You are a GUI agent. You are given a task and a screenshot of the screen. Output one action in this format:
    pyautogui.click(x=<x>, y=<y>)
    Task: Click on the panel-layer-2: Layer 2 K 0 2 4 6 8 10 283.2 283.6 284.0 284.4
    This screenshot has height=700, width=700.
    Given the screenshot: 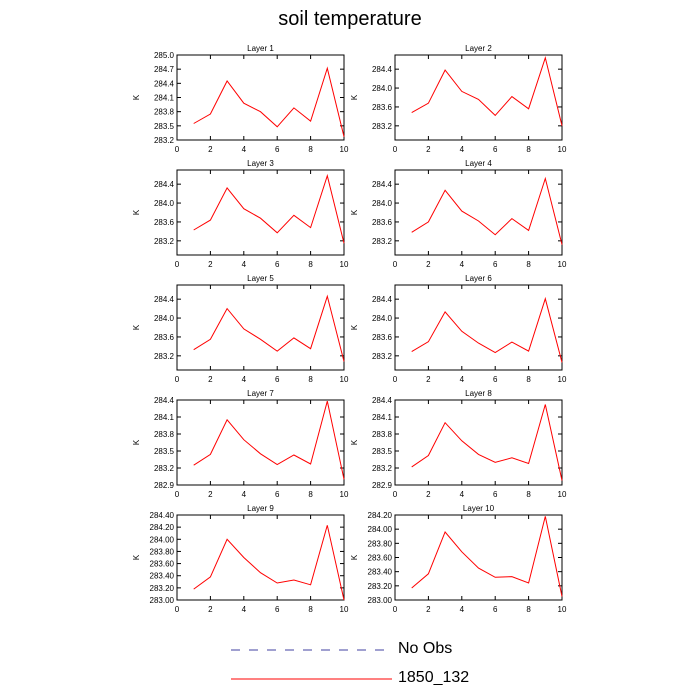 What is the action you would take?
    pyautogui.click(x=458, y=99)
    